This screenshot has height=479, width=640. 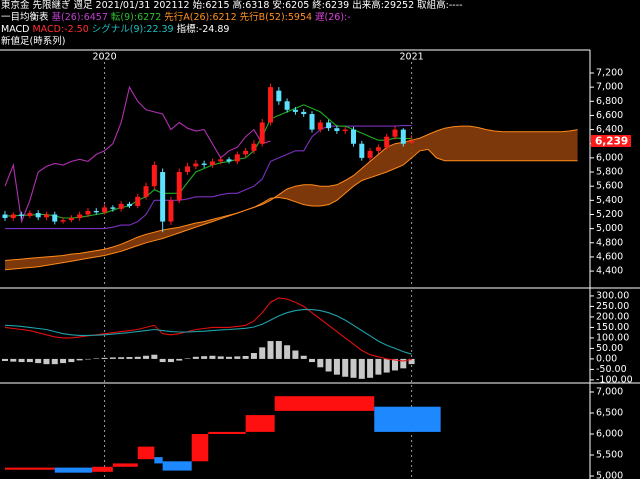 I want to click on y-tick-label: 6,500, so click(x=609, y=412).